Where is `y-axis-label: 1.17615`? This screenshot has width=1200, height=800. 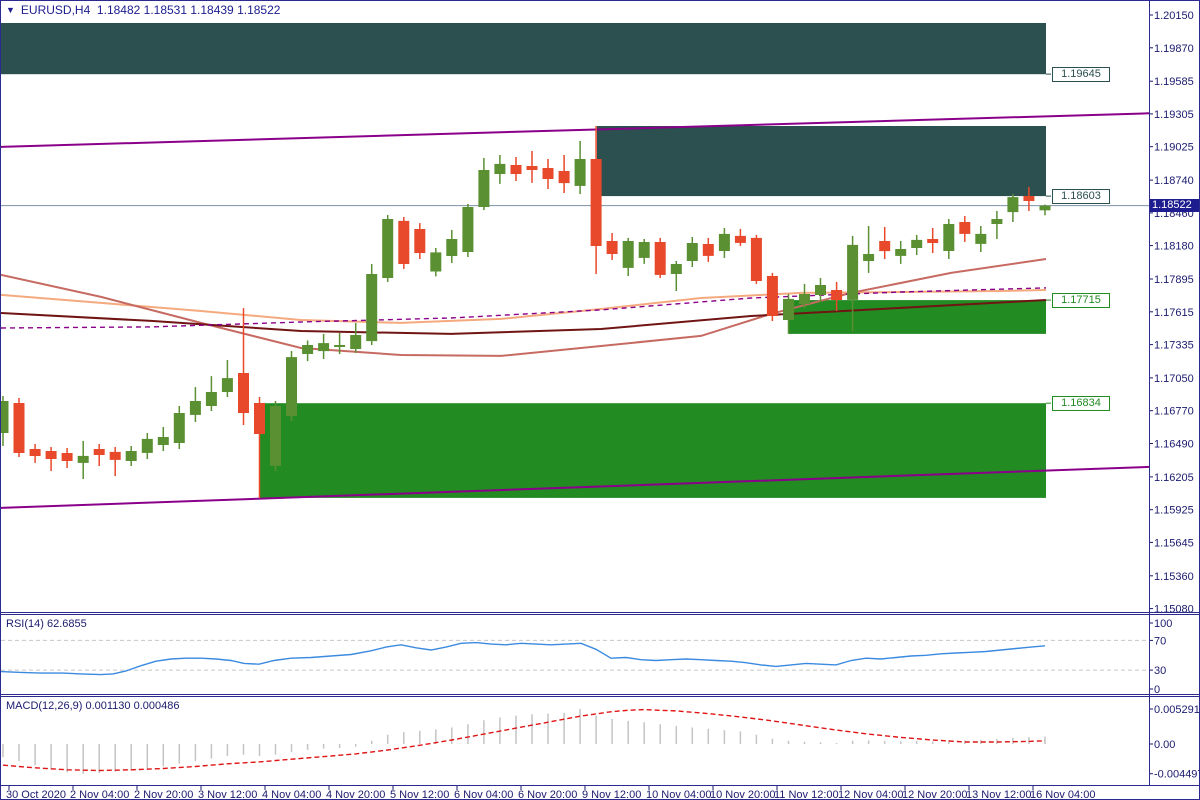 y-axis-label: 1.17615 is located at coordinates (1174, 313).